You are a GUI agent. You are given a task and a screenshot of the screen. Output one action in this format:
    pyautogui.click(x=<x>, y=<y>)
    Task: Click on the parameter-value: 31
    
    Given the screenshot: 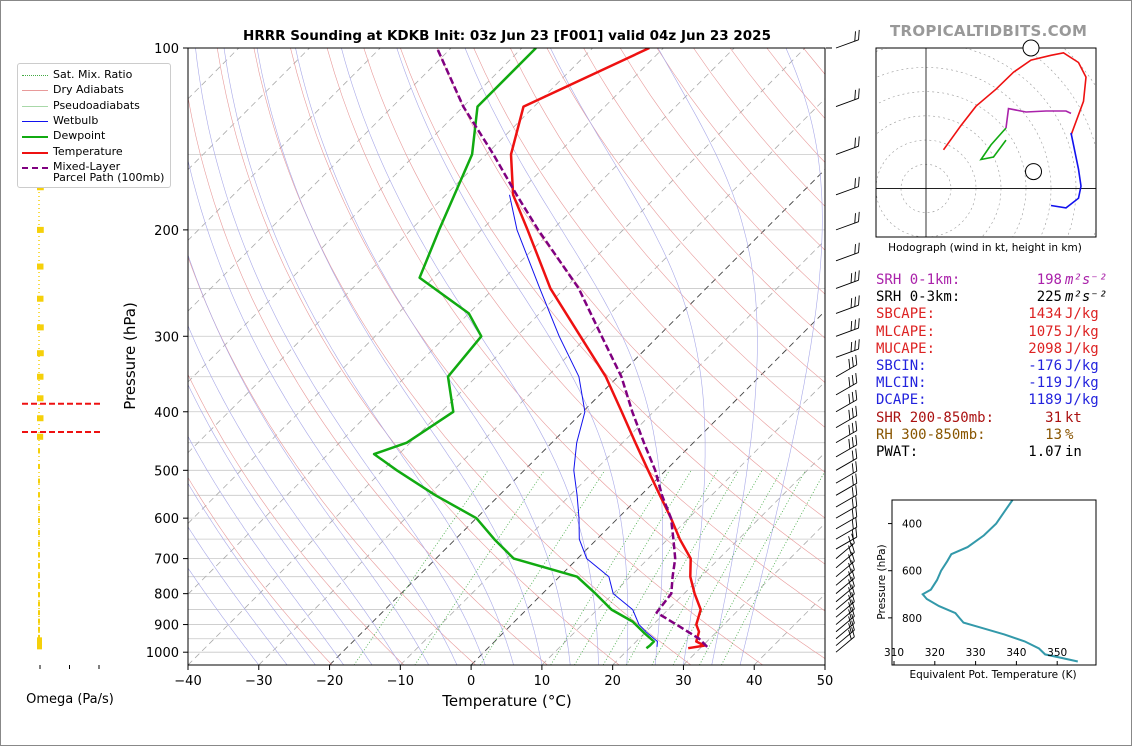 What is the action you would take?
    pyautogui.click(x=1053, y=417)
    